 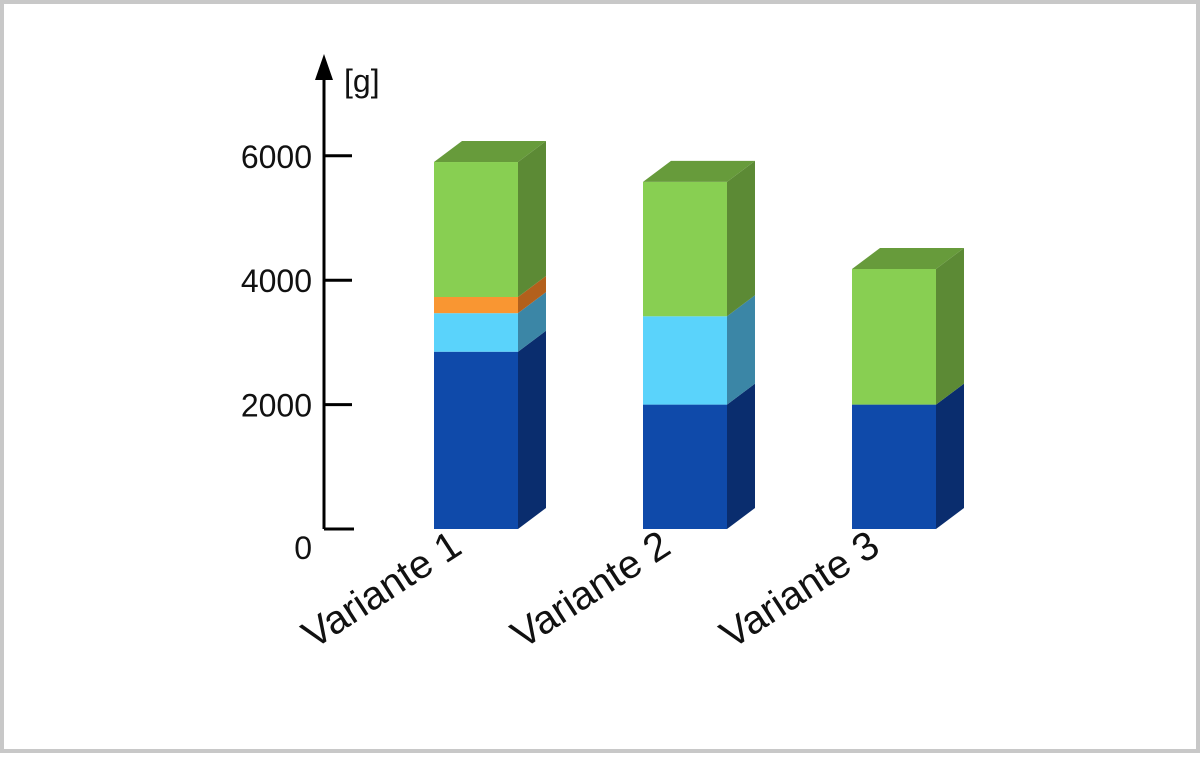 I want to click on y-axis-ticks: 0 2000 4000 6000, so click(x=296, y=352).